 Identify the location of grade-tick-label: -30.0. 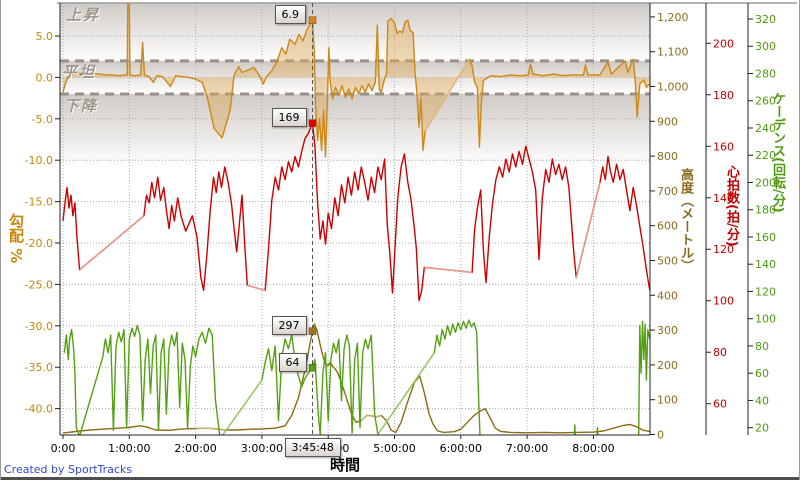
(39, 326).